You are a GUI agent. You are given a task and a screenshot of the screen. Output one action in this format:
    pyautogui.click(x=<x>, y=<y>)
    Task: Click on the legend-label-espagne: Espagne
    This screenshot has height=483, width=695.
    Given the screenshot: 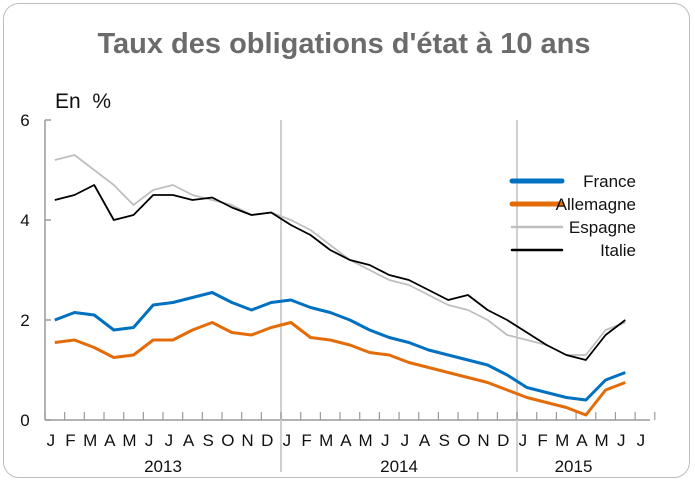 What is the action you would take?
    pyautogui.click(x=602, y=227)
    